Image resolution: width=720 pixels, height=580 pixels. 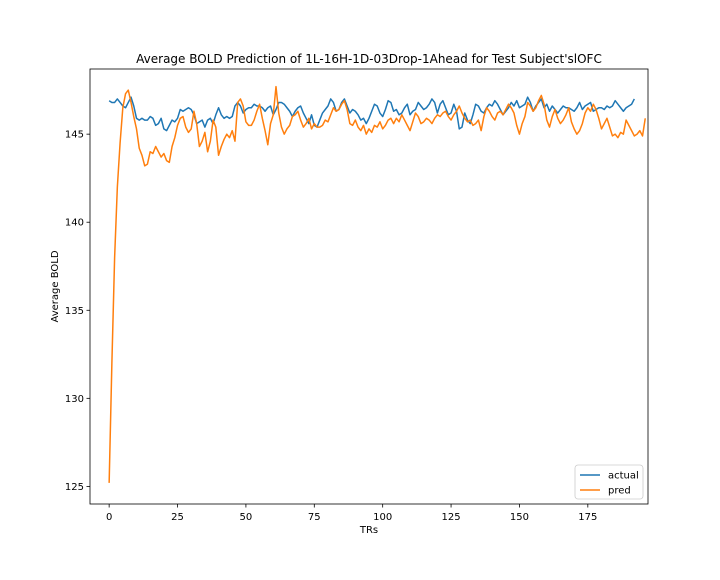 I want to click on x-axis: 0 25 50 75 100 125 150 175, so click(x=351, y=513).